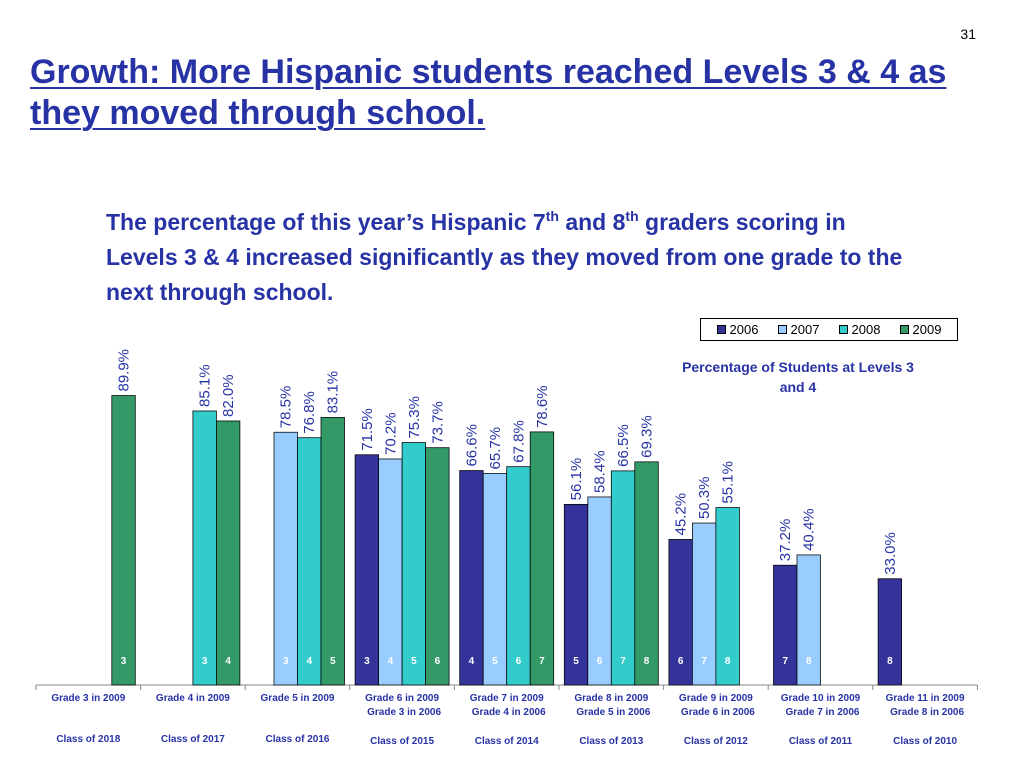  Describe the element at coordinates (471, 445) in the screenshot. I see `data-label: 66.6%` at that location.